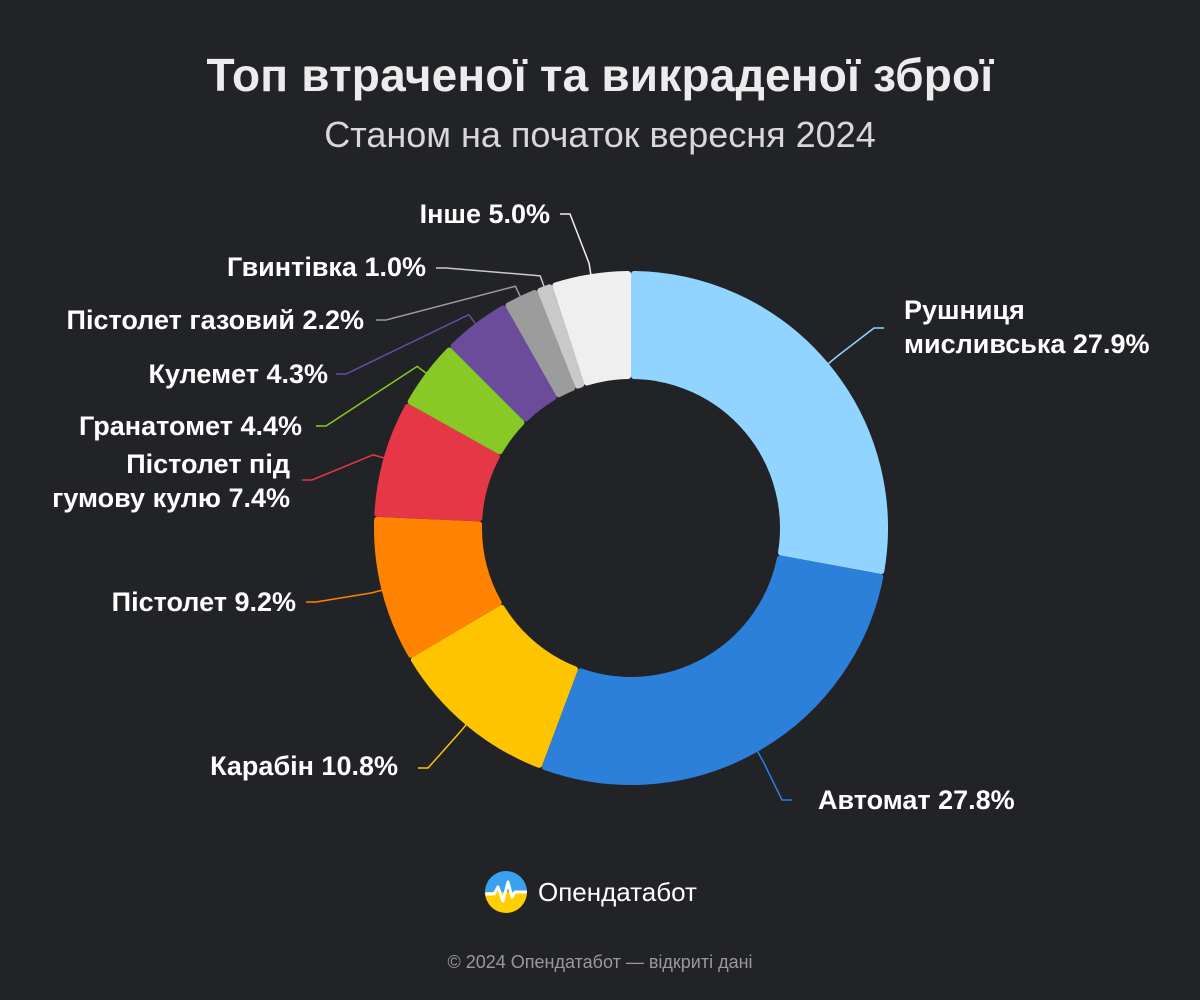  Describe the element at coordinates (215, 320) in the screenshot. I see `slice-label: Пістолет газовий 2.2%` at that location.